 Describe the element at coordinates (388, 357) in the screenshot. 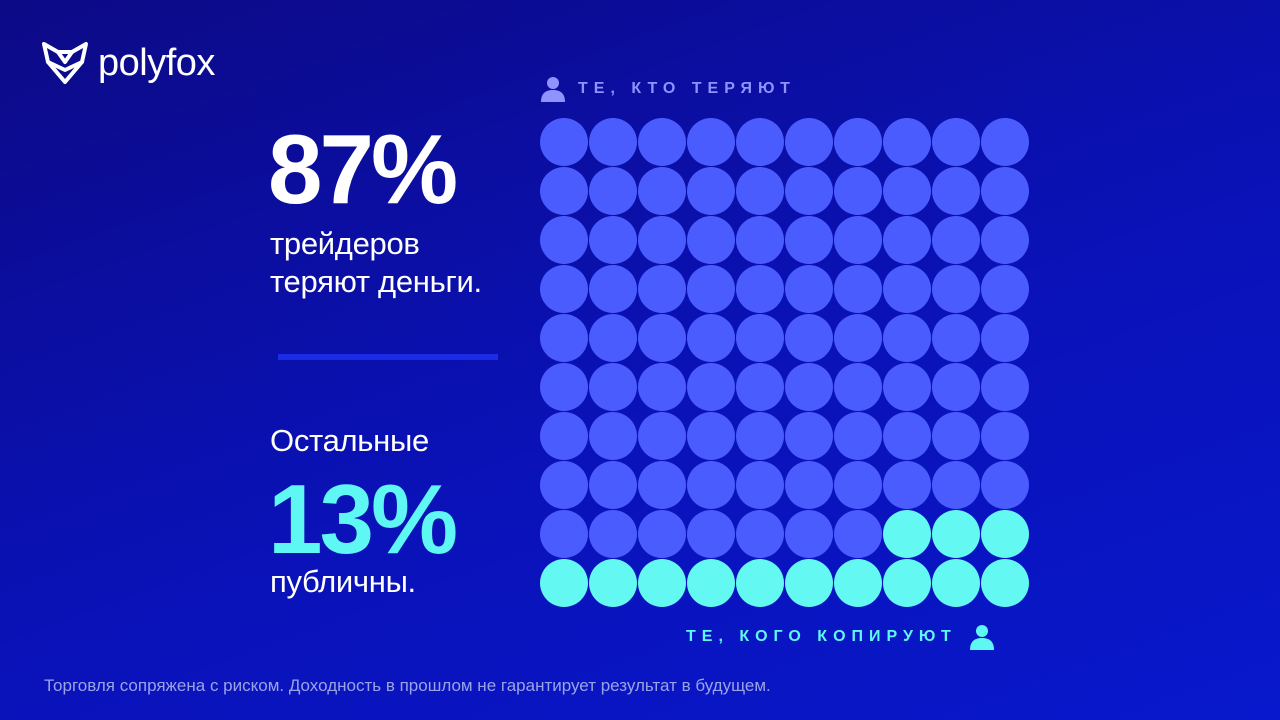

I see `section-divider` at that location.